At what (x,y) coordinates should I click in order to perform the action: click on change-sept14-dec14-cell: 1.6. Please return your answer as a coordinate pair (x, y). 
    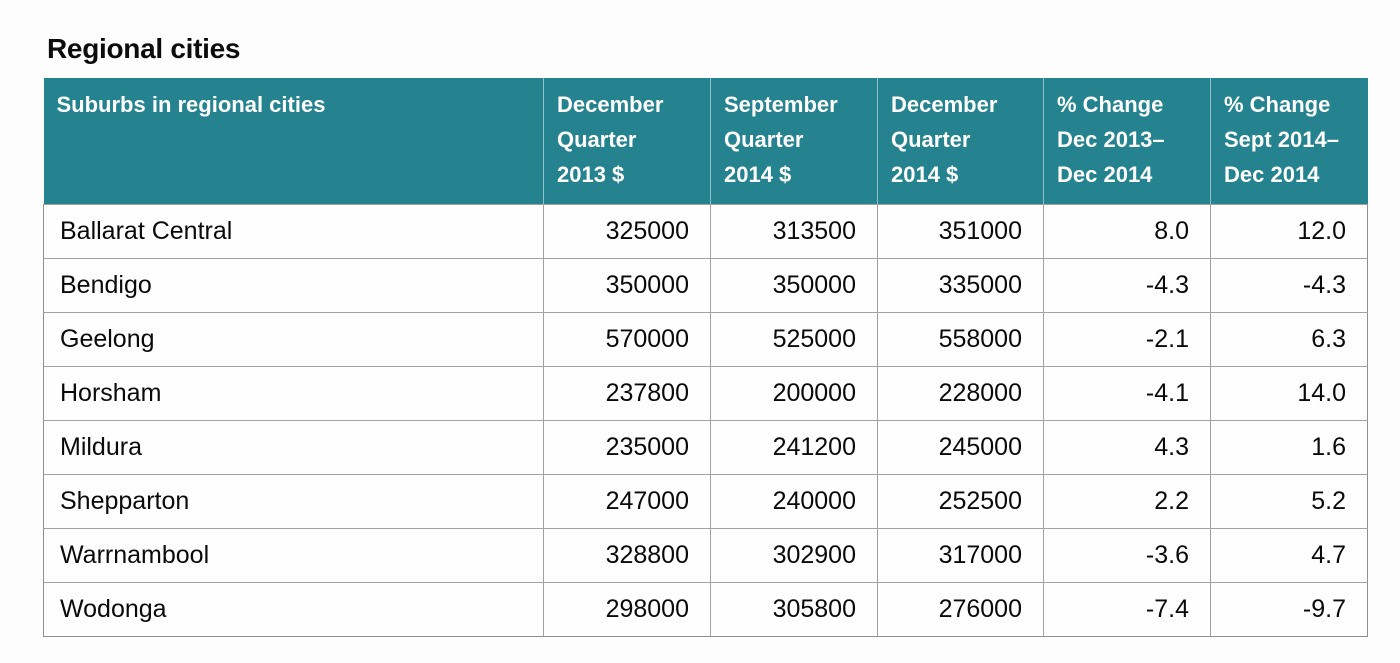
    Looking at the image, I should click on (1289, 447).